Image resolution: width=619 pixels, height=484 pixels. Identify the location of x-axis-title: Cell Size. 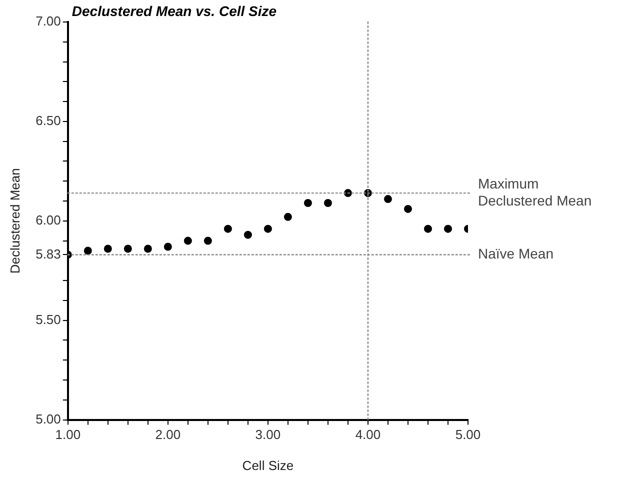
(268, 465).